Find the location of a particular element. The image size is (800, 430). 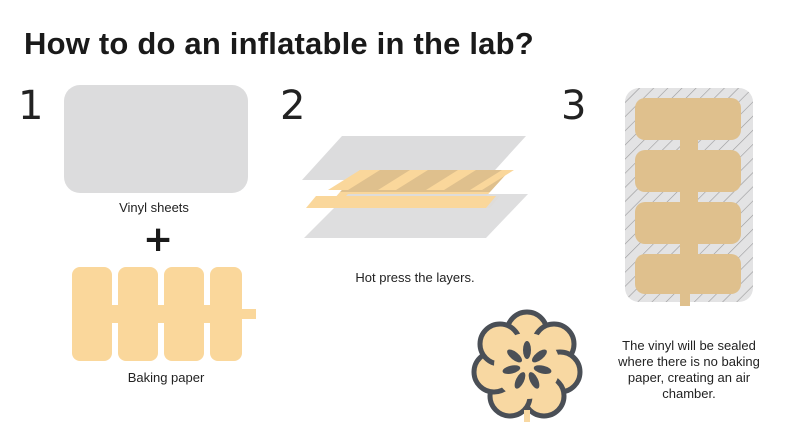

sealing-explanation-line-1: The vinyl will be sealed is located at coordinates (689, 345).